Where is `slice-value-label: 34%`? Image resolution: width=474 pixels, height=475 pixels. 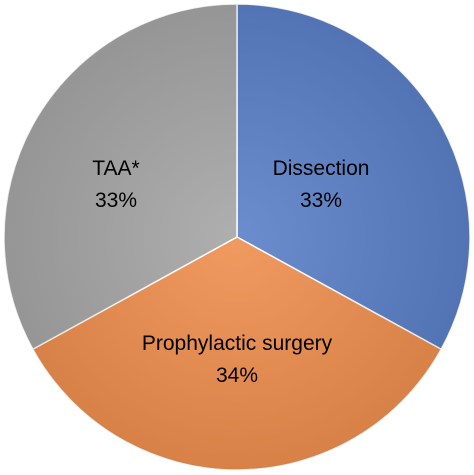 slice-value-label: 34% is located at coordinates (237, 375).